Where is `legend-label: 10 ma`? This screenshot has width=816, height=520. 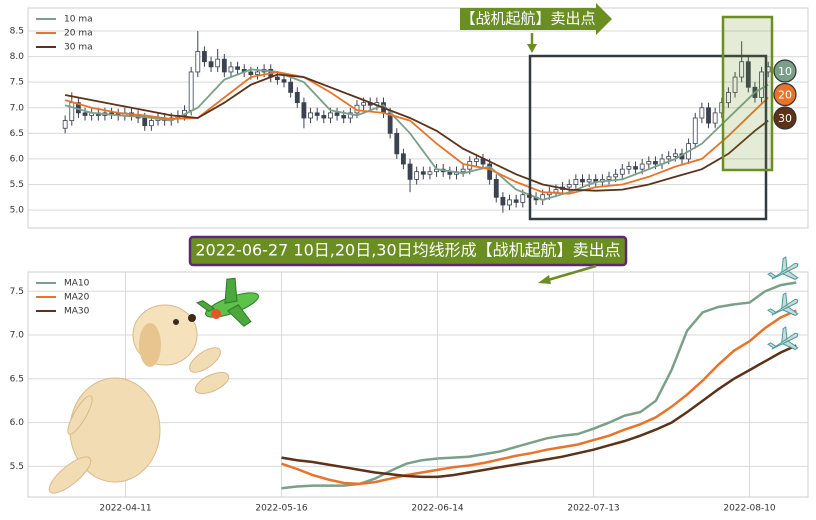
legend-label: 10 ma is located at coordinates (78, 20).